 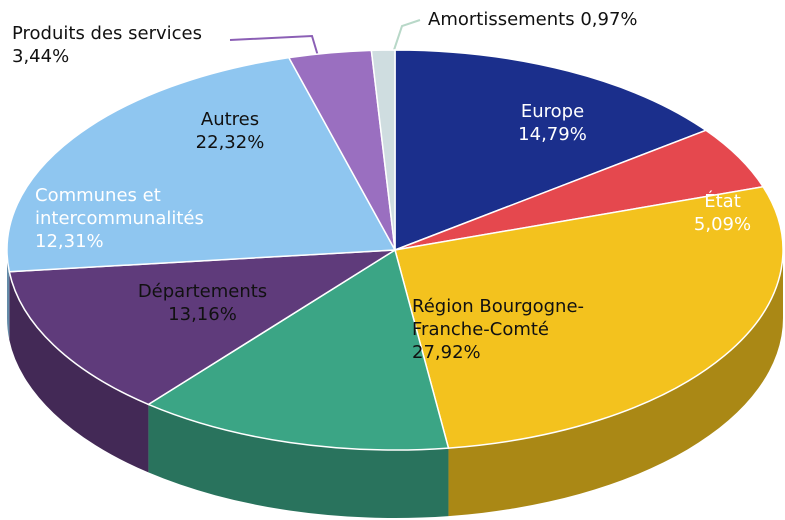 I want to click on category-label: Départements, so click(x=202, y=291).